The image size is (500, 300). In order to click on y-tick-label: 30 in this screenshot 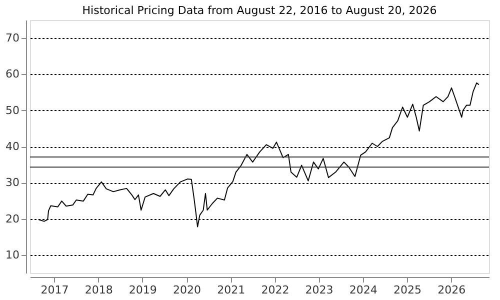, I will do `click(13, 183)`.